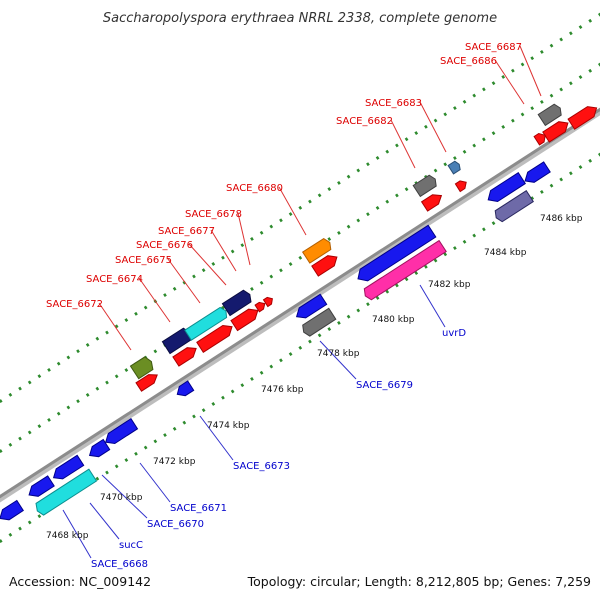 The width and height of the screenshot is (600, 600). I want to click on gene-label-forward: SACE_6686, so click(468, 61).